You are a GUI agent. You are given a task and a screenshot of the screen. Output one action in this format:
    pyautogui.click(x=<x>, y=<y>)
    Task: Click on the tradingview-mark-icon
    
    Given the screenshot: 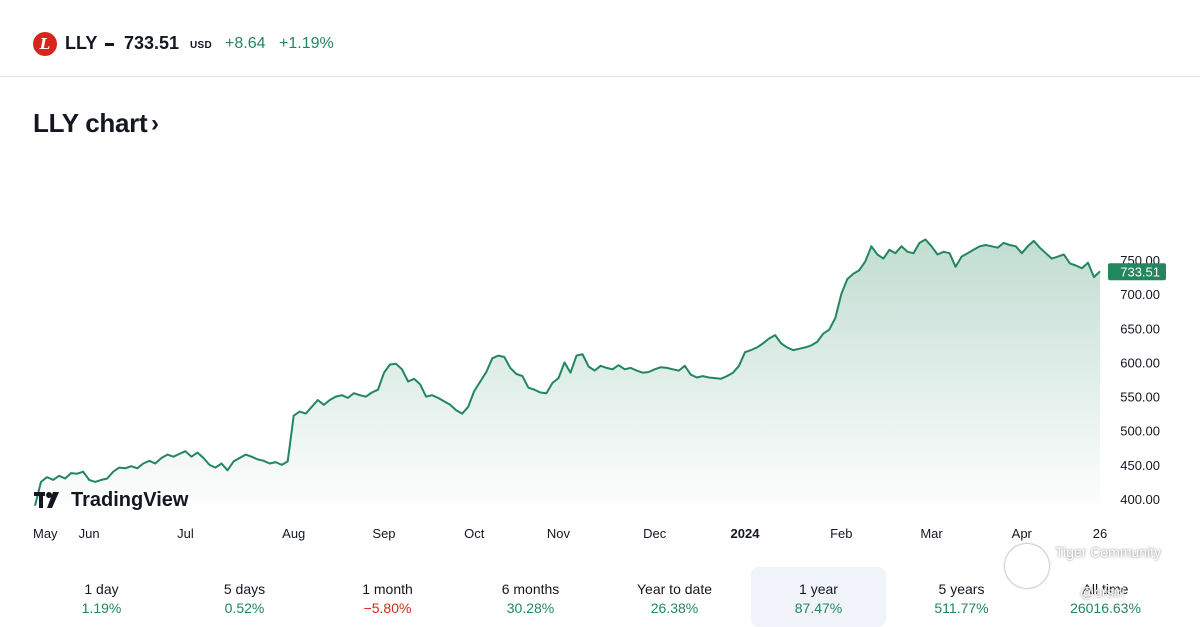 What is the action you would take?
    pyautogui.click(x=46, y=500)
    